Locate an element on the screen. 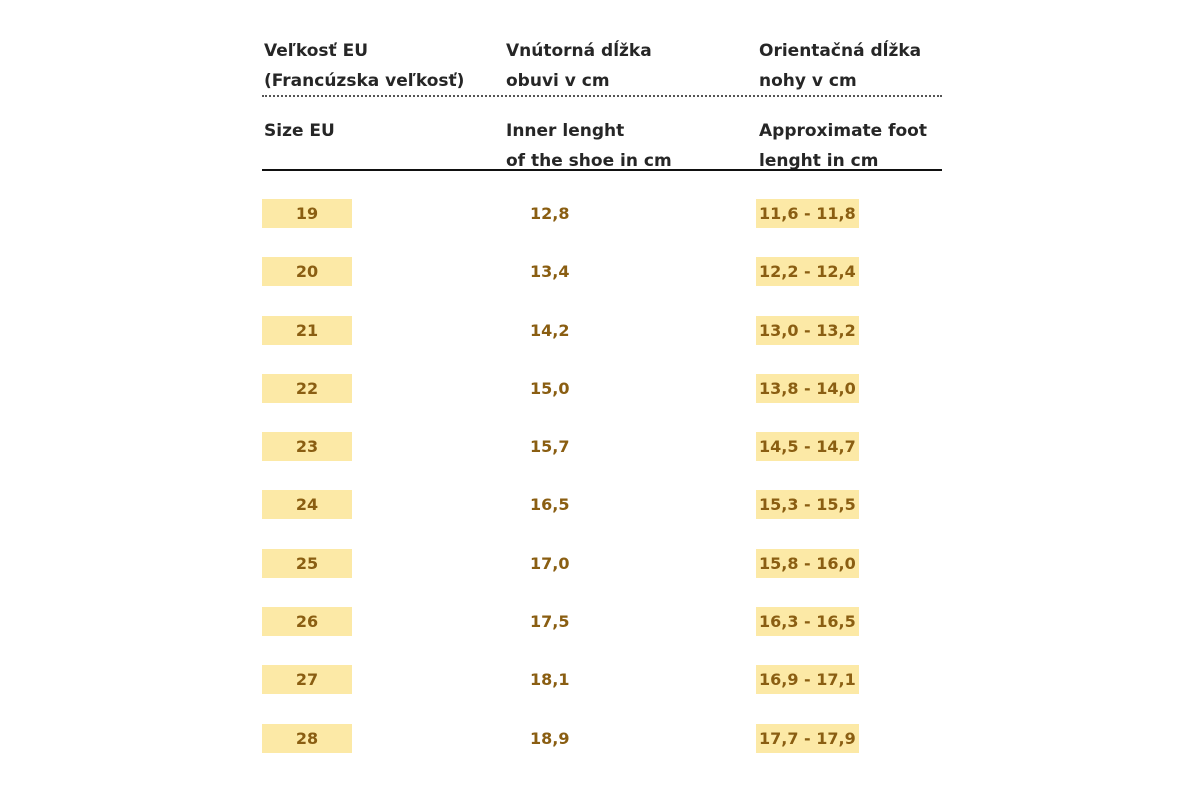  foot-length-cell: 17,7 - 17,9 is located at coordinates (807, 738).